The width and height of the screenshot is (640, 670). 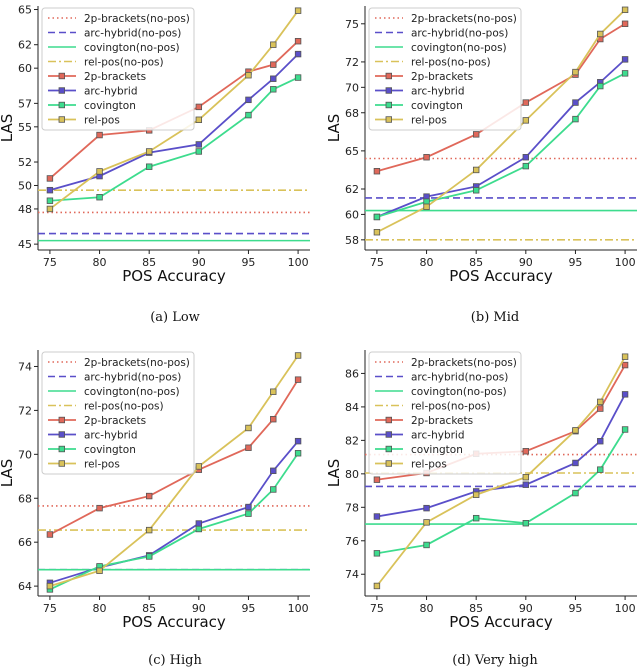 What do you see at coordinates (110, 450) in the screenshot?
I see `legend-label: covington` at bounding box center [110, 450].